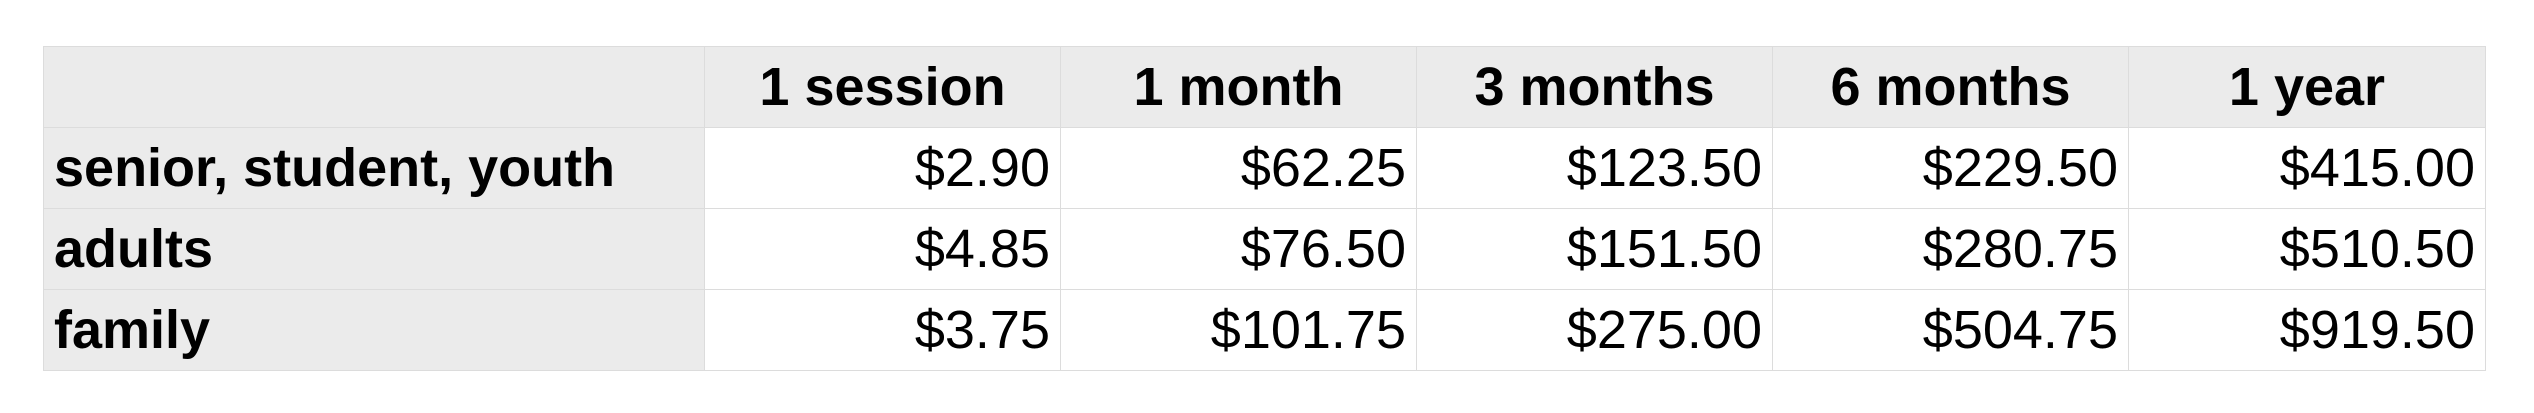  I want to click on price-cell: $123.50, so click(1594, 168).